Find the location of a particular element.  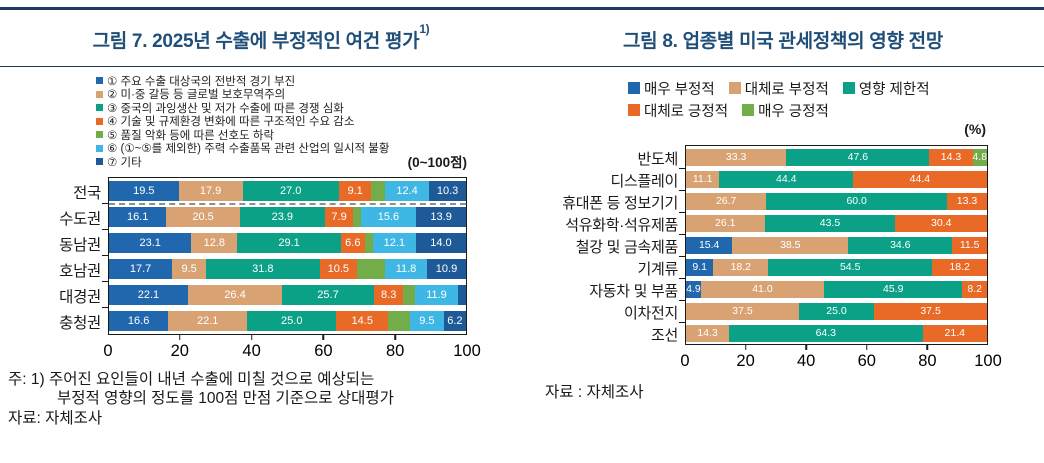

bar-segment: 31.8 is located at coordinates (263, 268).